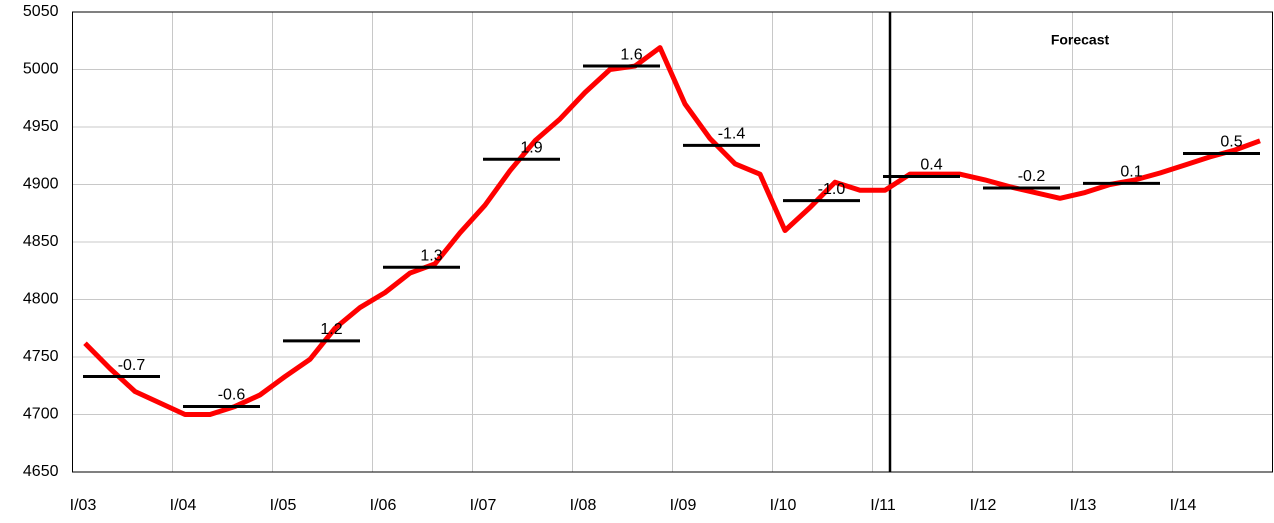 This screenshot has height=523, width=1274. What do you see at coordinates (832, 189) in the screenshot?
I see `growth-label: -1.0` at bounding box center [832, 189].